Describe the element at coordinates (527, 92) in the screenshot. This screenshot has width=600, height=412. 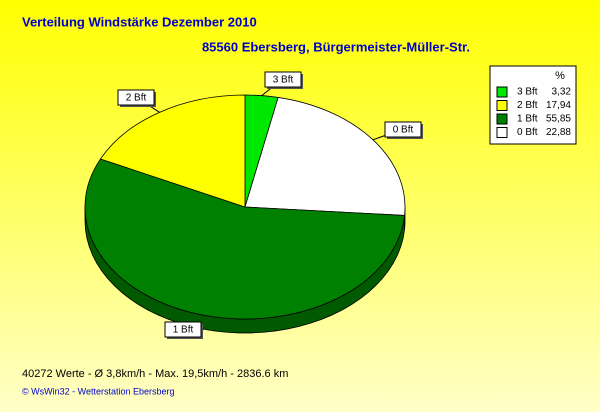
I see `legend-label: 3 Bft` at that location.